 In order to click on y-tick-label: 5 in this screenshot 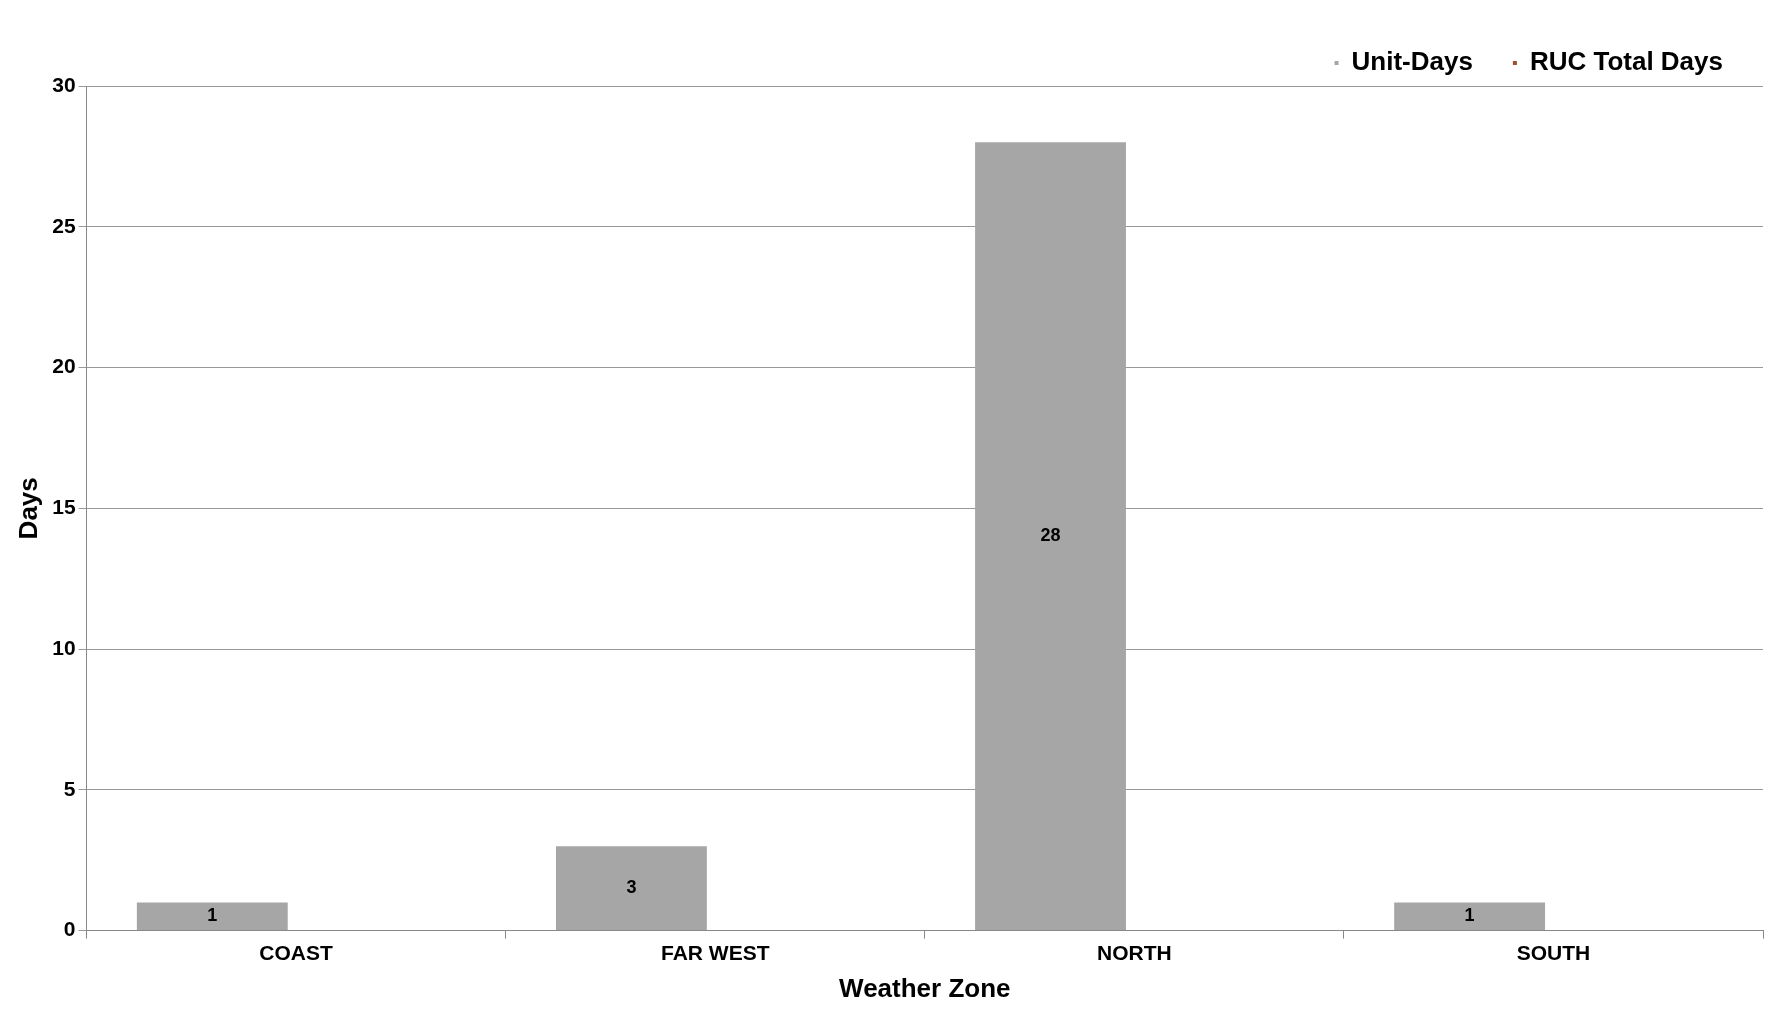, I will do `click(69, 788)`.